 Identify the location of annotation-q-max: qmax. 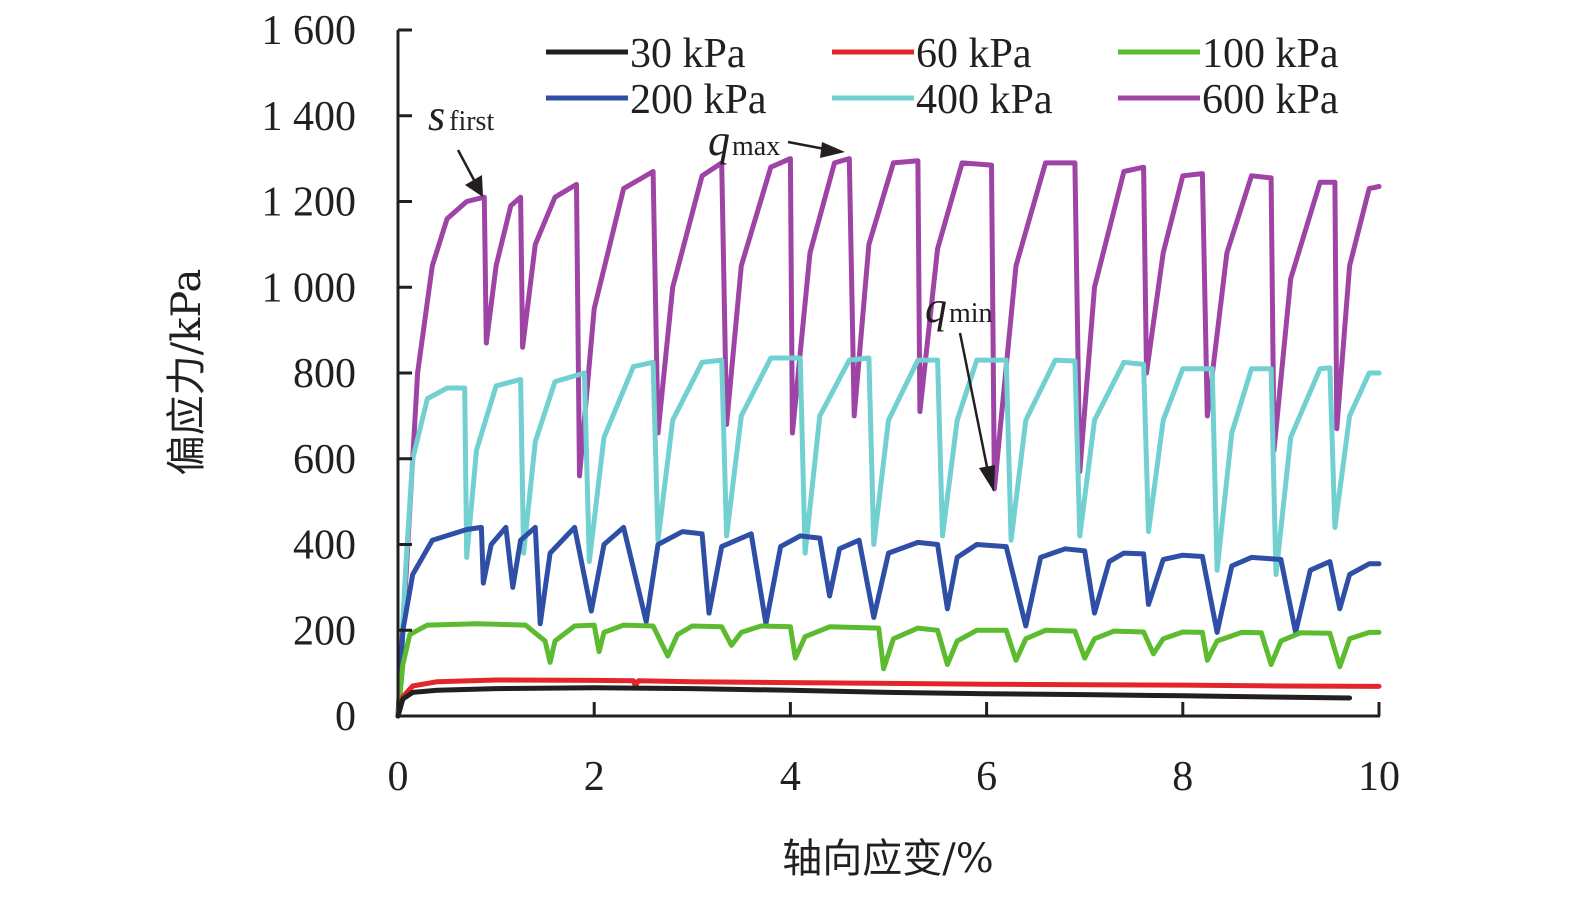
(776, 140).